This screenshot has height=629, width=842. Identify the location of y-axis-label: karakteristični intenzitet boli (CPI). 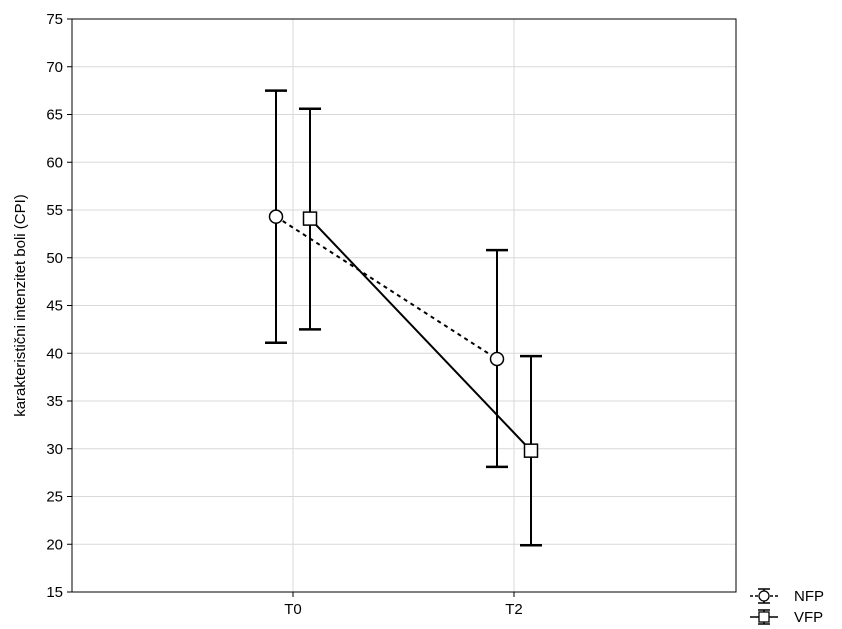
(20, 305).